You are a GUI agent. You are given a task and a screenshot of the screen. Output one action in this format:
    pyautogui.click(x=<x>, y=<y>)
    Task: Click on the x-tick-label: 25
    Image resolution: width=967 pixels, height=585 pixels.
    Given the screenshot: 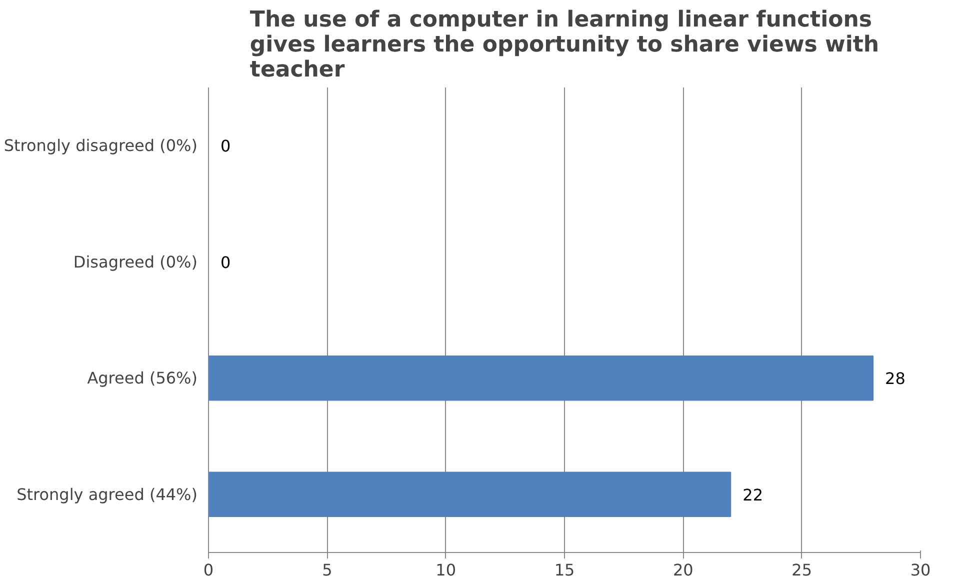 What is the action you would take?
    pyautogui.click(x=802, y=570)
    